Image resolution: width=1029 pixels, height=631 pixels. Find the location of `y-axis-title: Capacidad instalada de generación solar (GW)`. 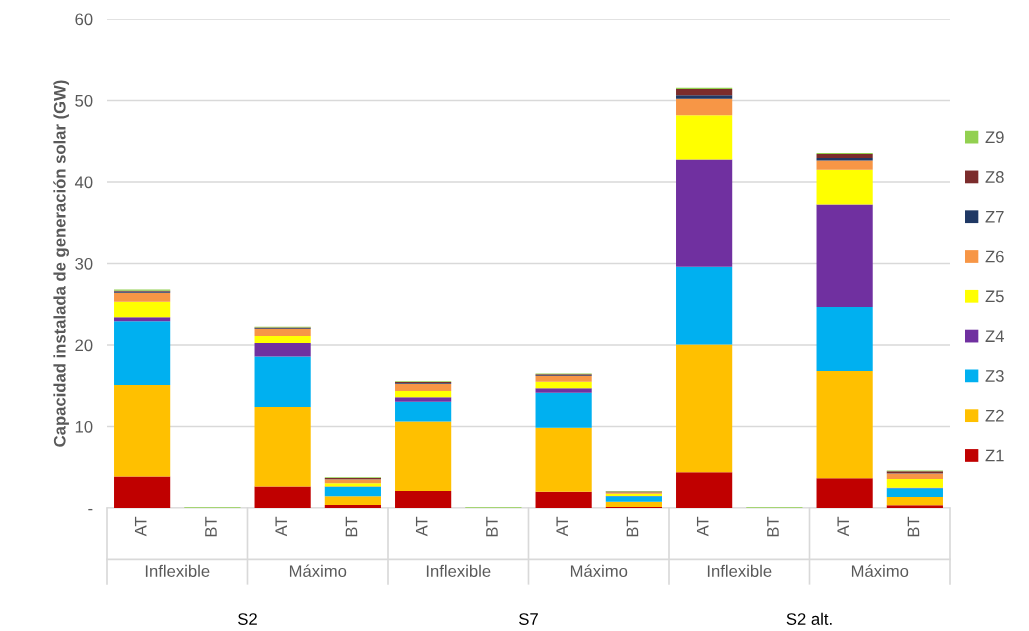

y-axis-title: Capacidad instalada de generación solar (GW) is located at coordinates (61, 263).